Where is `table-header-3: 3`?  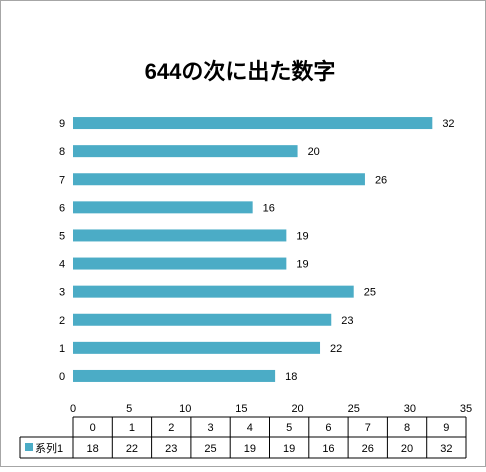
table-header-3: 3 is located at coordinates (210, 428).